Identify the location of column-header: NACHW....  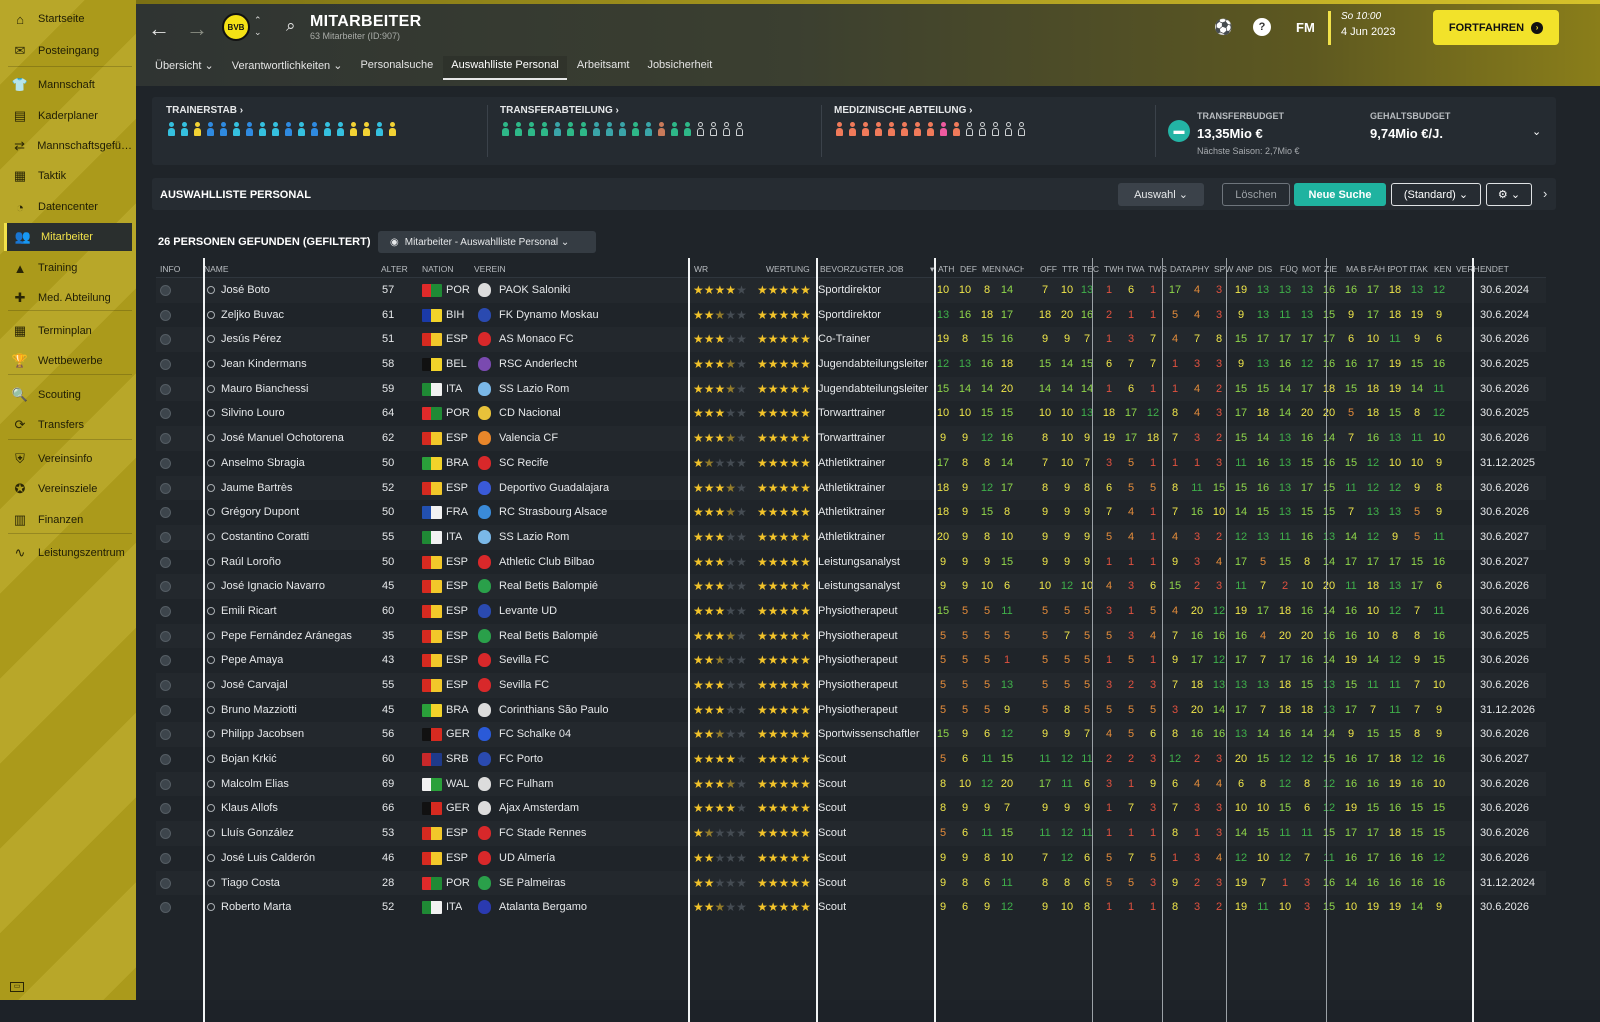
(1013, 269).